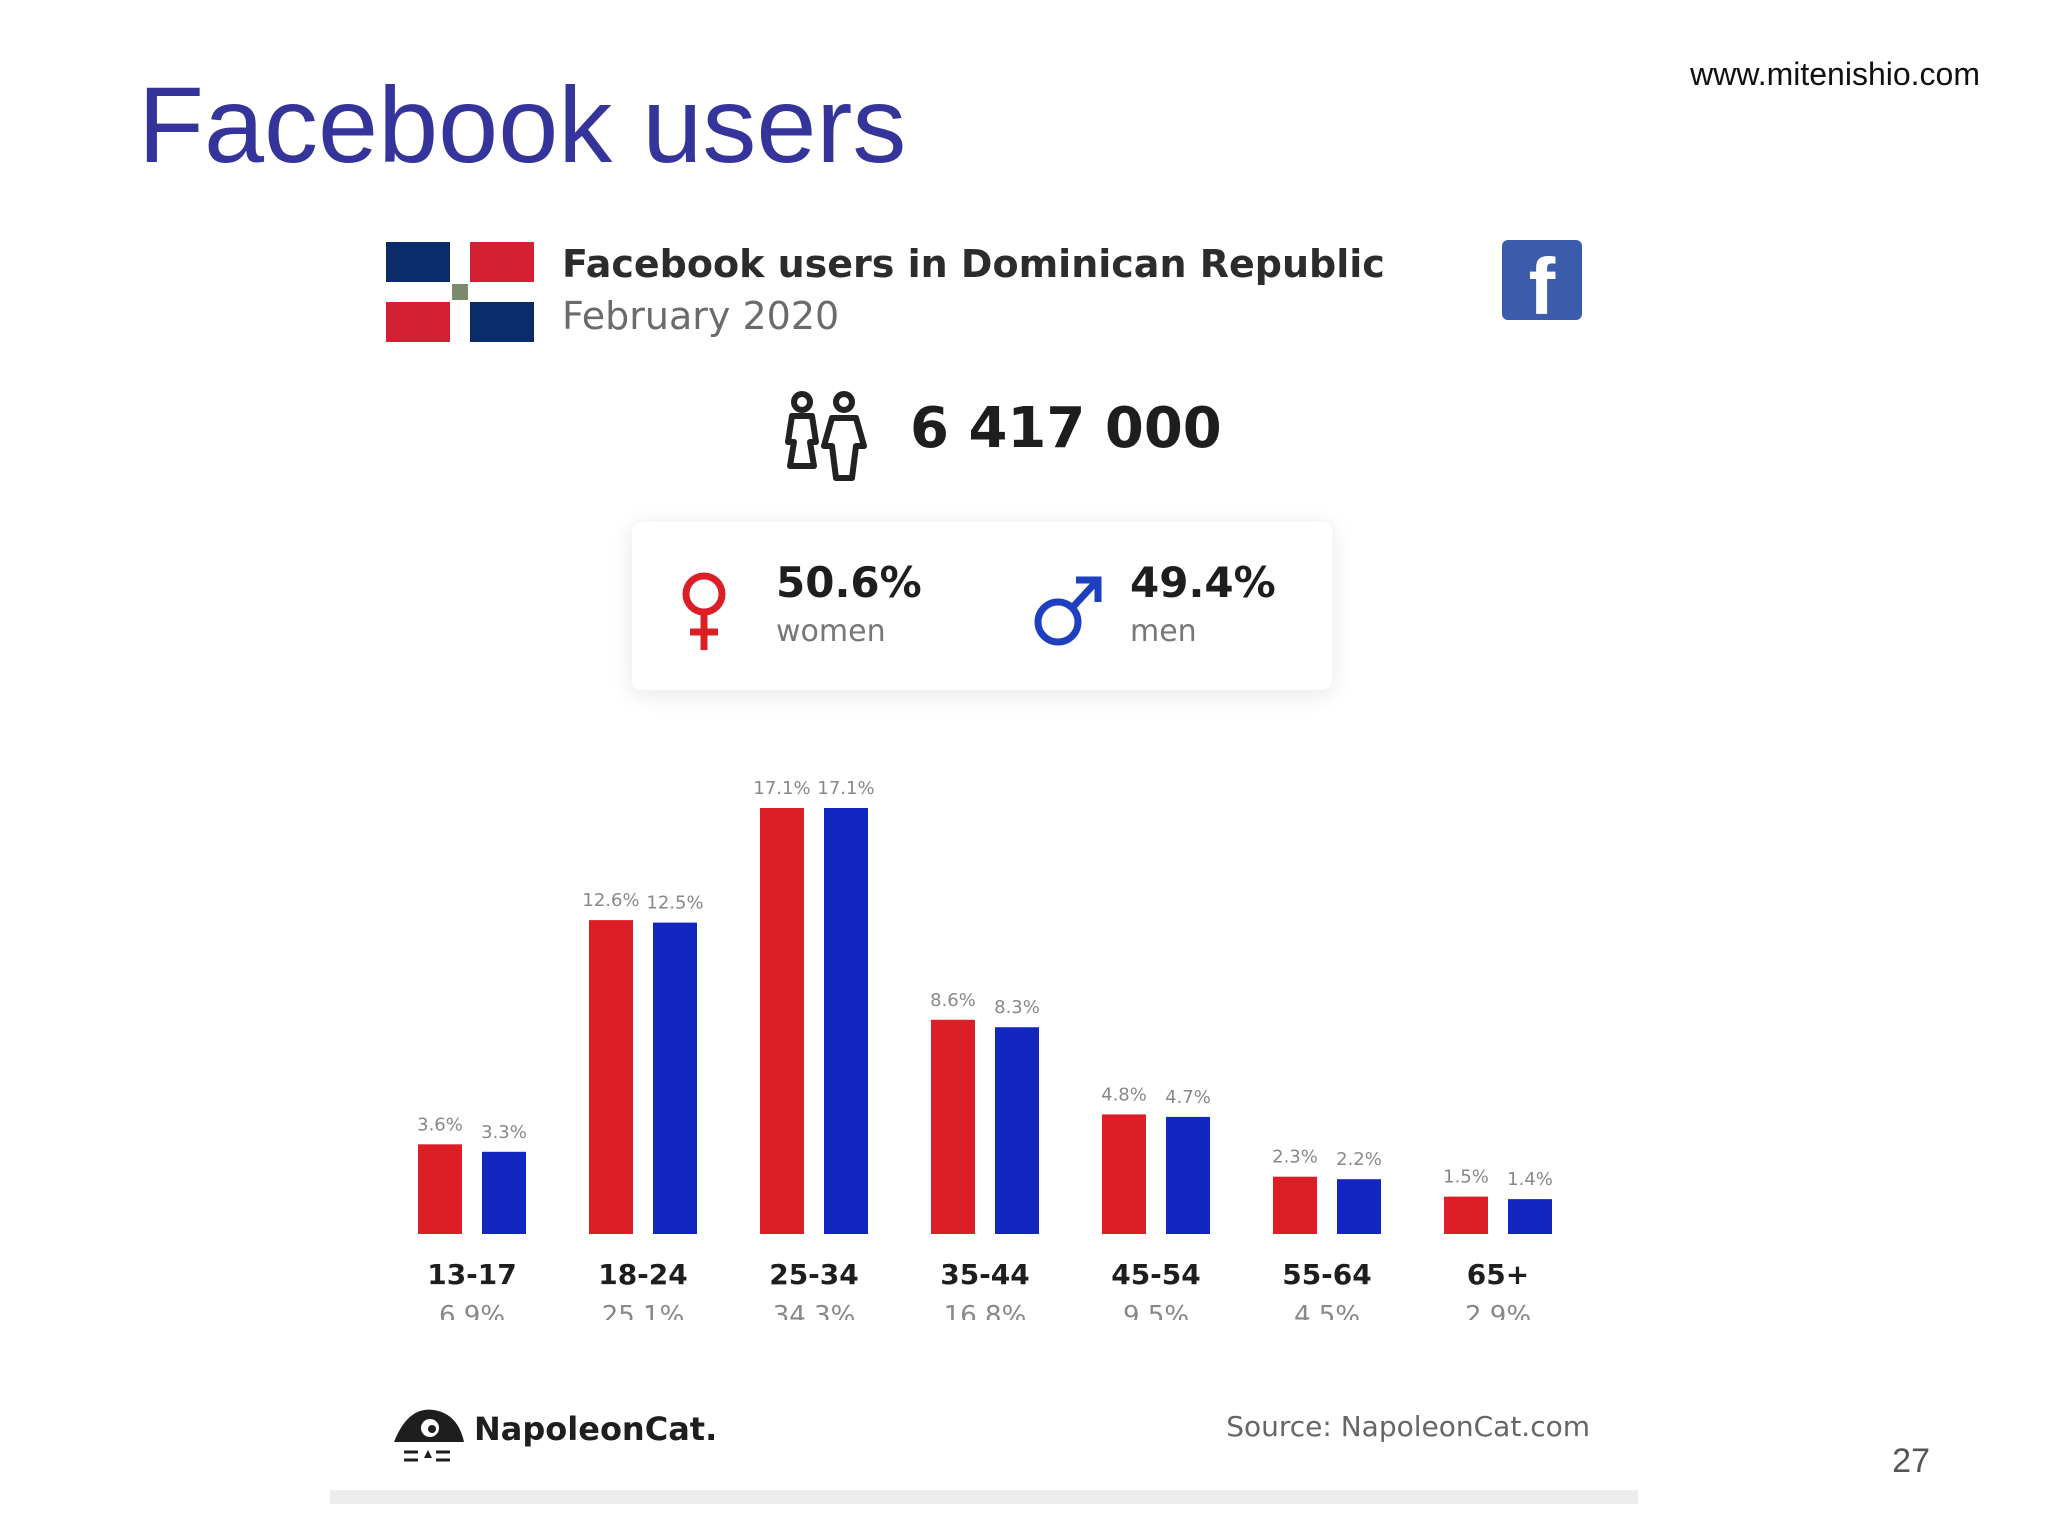 This screenshot has height=1536, width=2048. Describe the element at coordinates (1203, 582) in the screenshot. I see `men-percentage: 49.4%` at that location.